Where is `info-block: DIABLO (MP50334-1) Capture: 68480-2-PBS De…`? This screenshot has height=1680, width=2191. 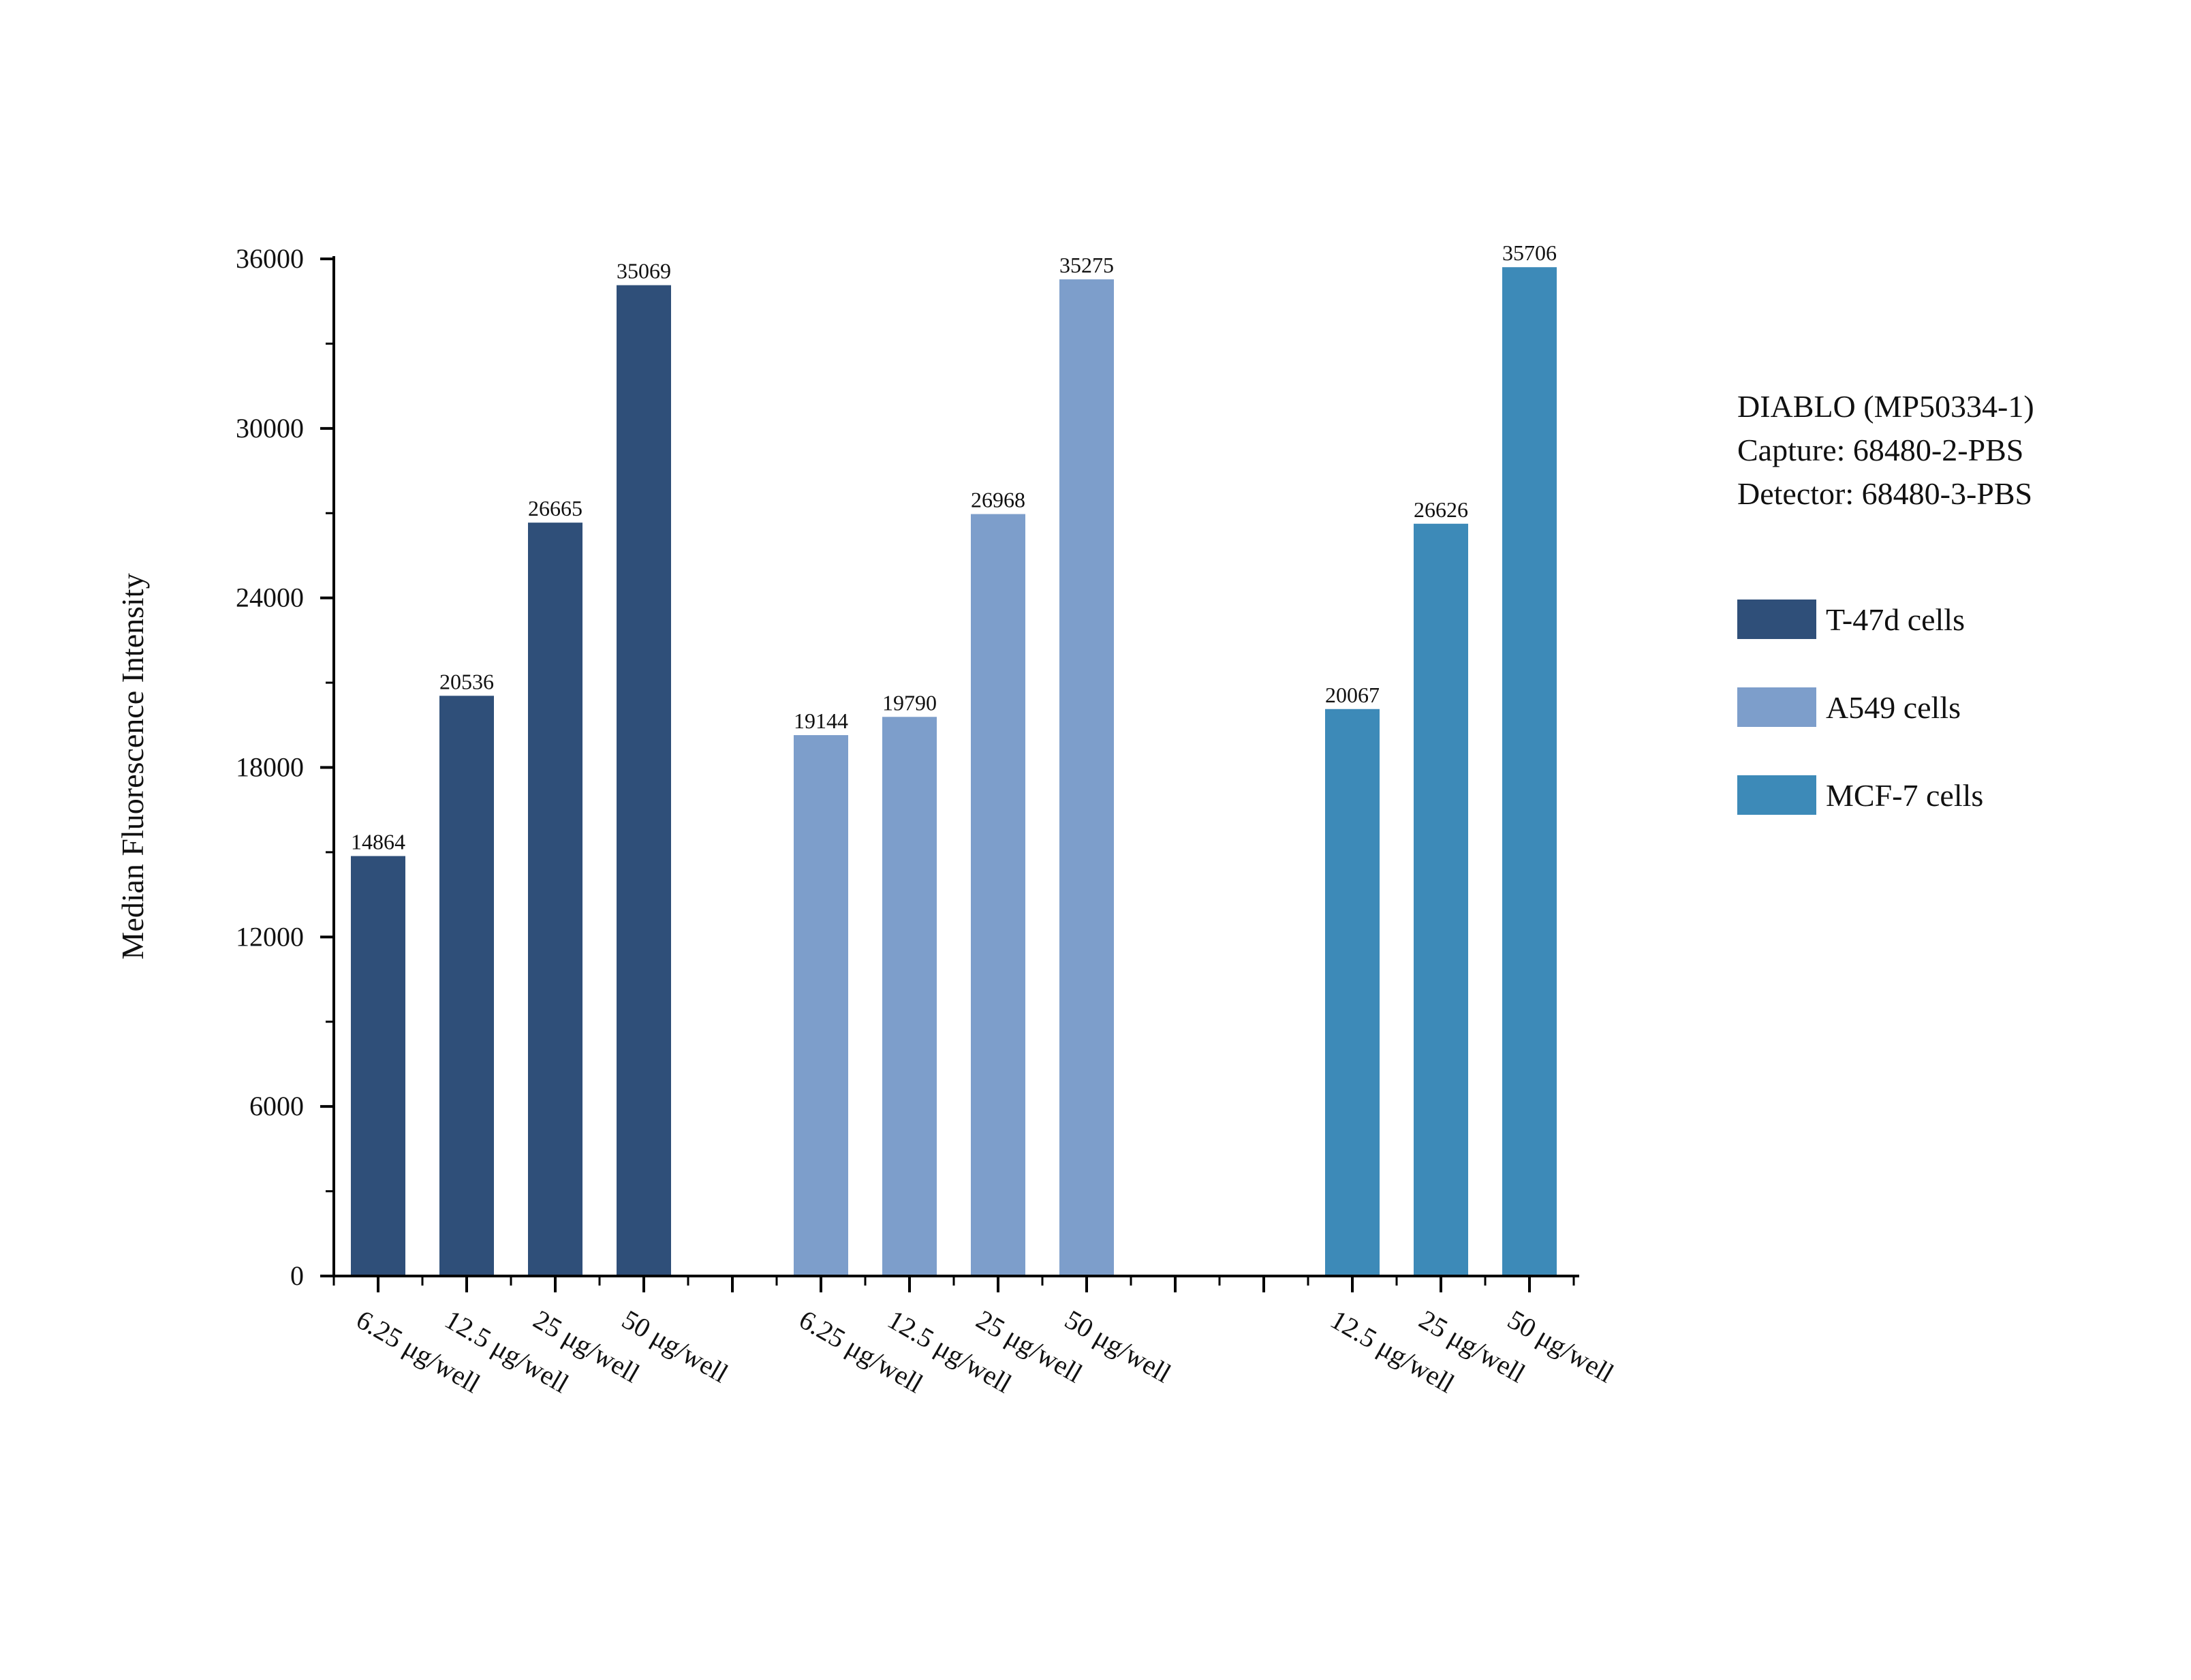
info-block: DIABLO (MP50334-1) Capture: 68480-2-PBS De… is located at coordinates (1885, 450).